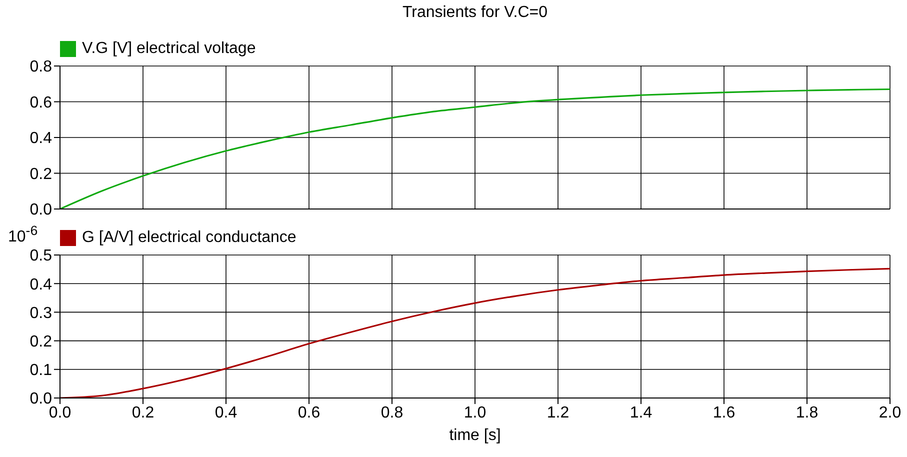 The image size is (907, 457). I want to click on x-axis-title: time [s], so click(475, 435).